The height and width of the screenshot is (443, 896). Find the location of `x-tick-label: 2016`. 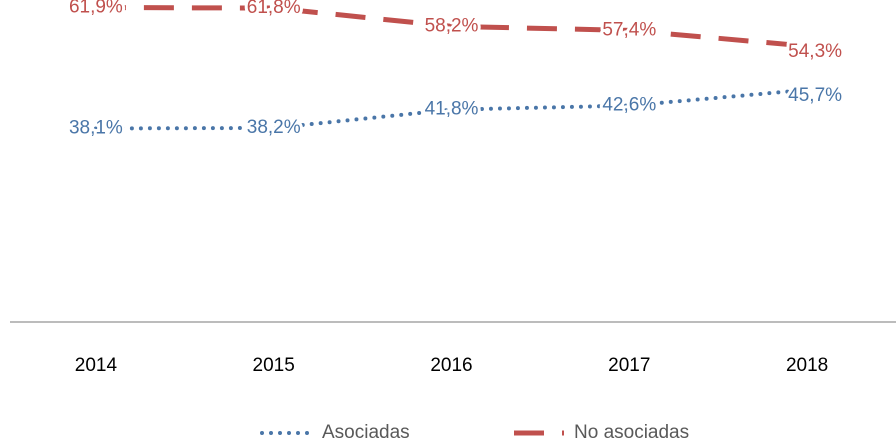

x-tick-label: 2016 is located at coordinates (451, 365).